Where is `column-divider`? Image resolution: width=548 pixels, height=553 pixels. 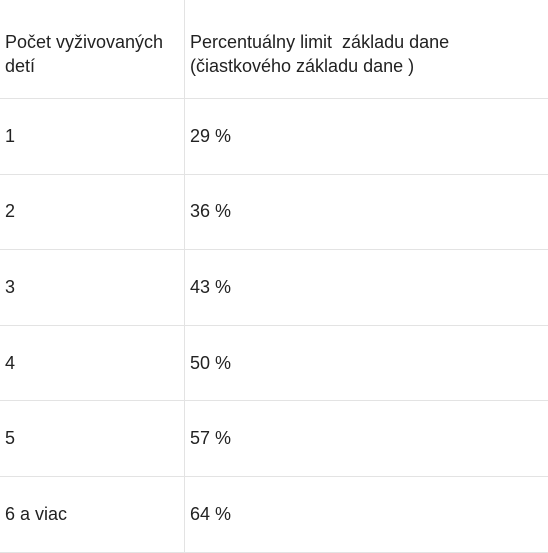 column-divider is located at coordinates (184, 276).